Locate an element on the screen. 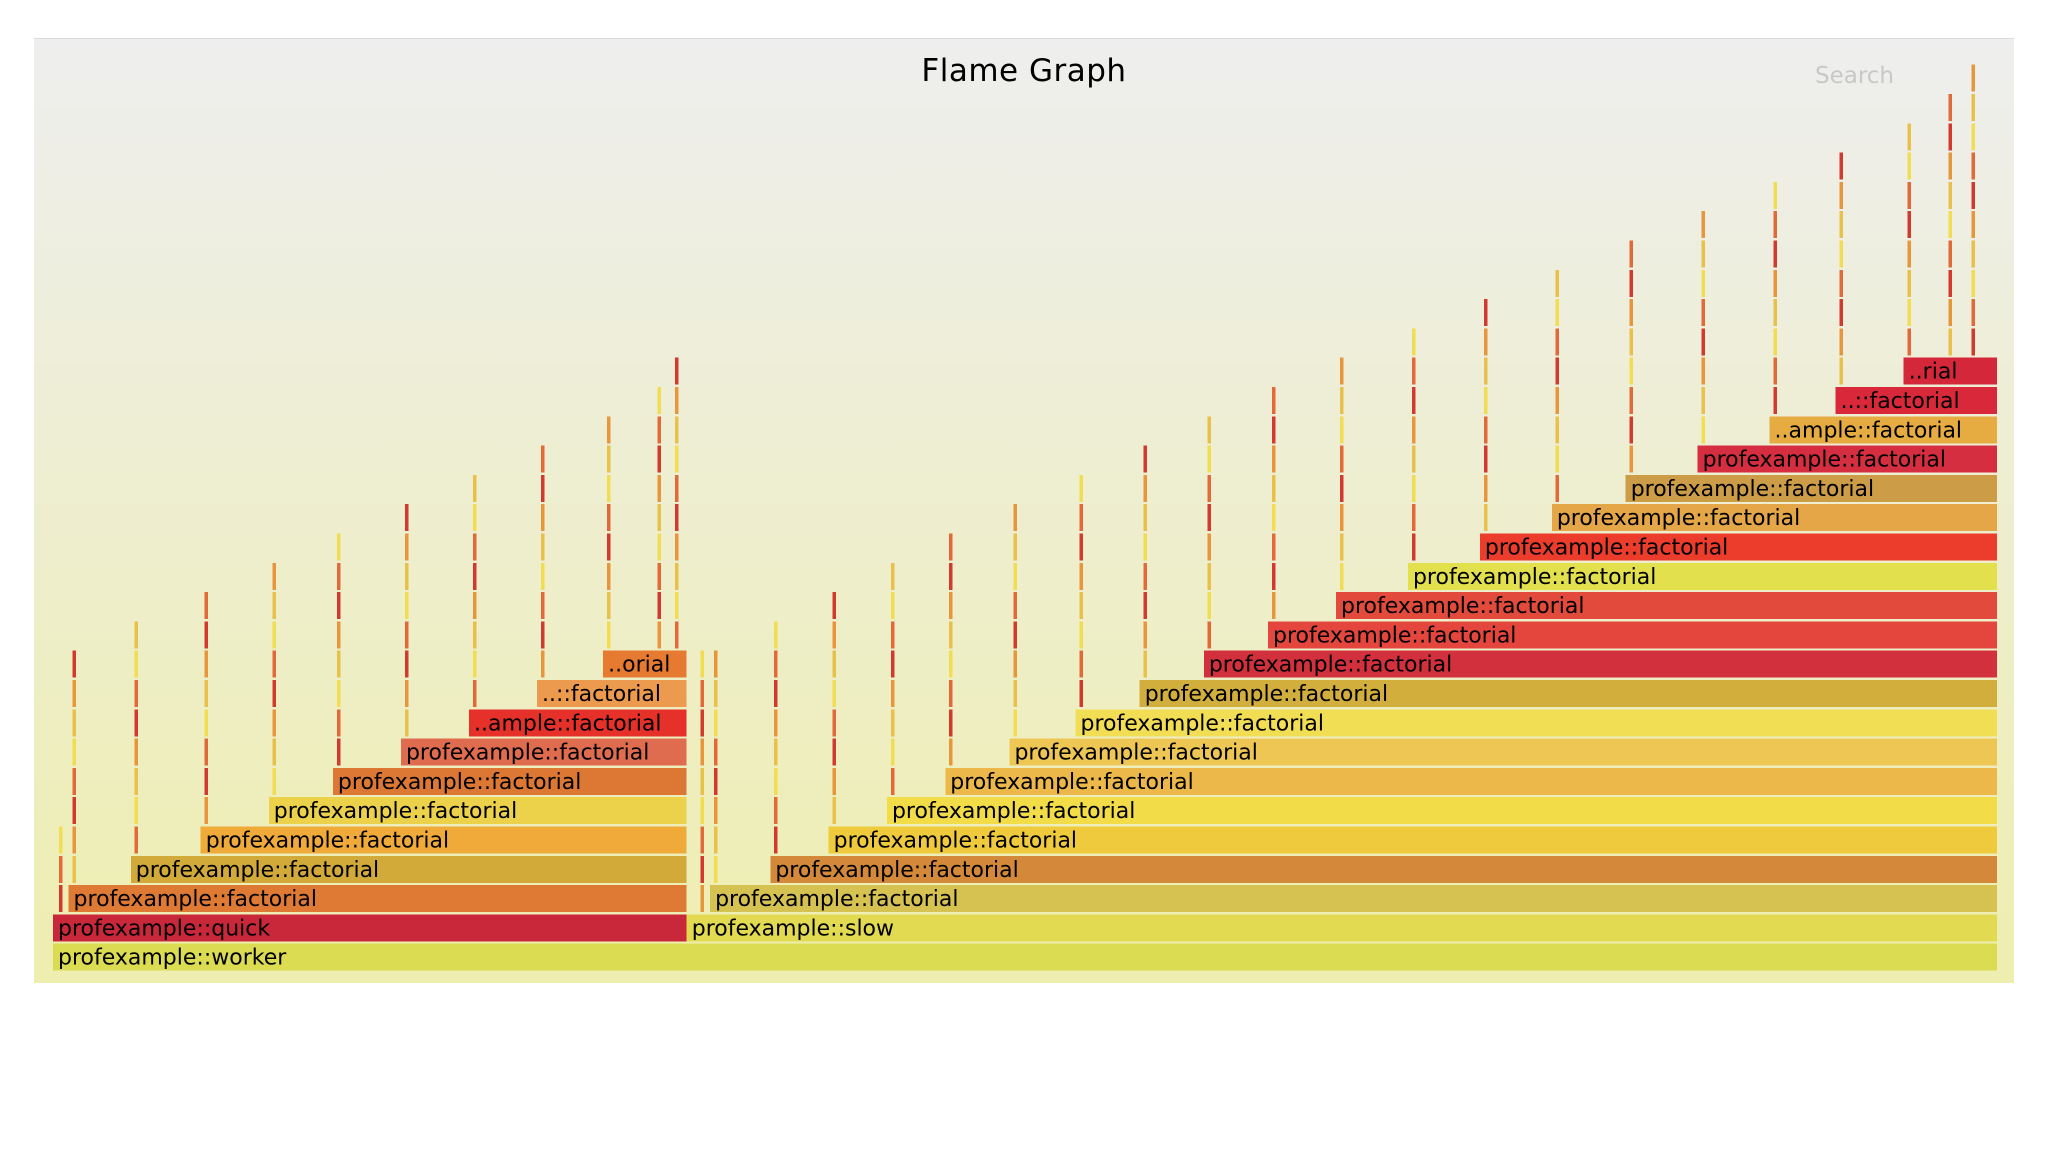 This screenshot has width=2048, height=1152. flame-frame: ..::factorial is located at coordinates (612, 693).